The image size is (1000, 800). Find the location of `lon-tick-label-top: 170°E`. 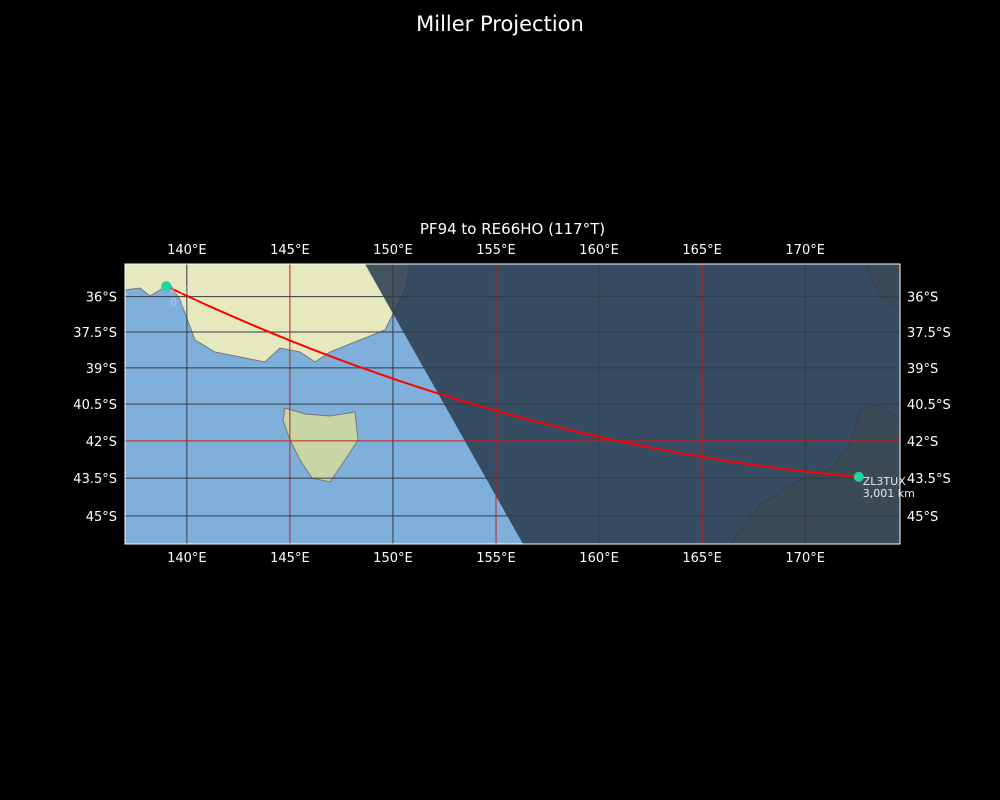

lon-tick-label-top: 170°E is located at coordinates (805, 250).